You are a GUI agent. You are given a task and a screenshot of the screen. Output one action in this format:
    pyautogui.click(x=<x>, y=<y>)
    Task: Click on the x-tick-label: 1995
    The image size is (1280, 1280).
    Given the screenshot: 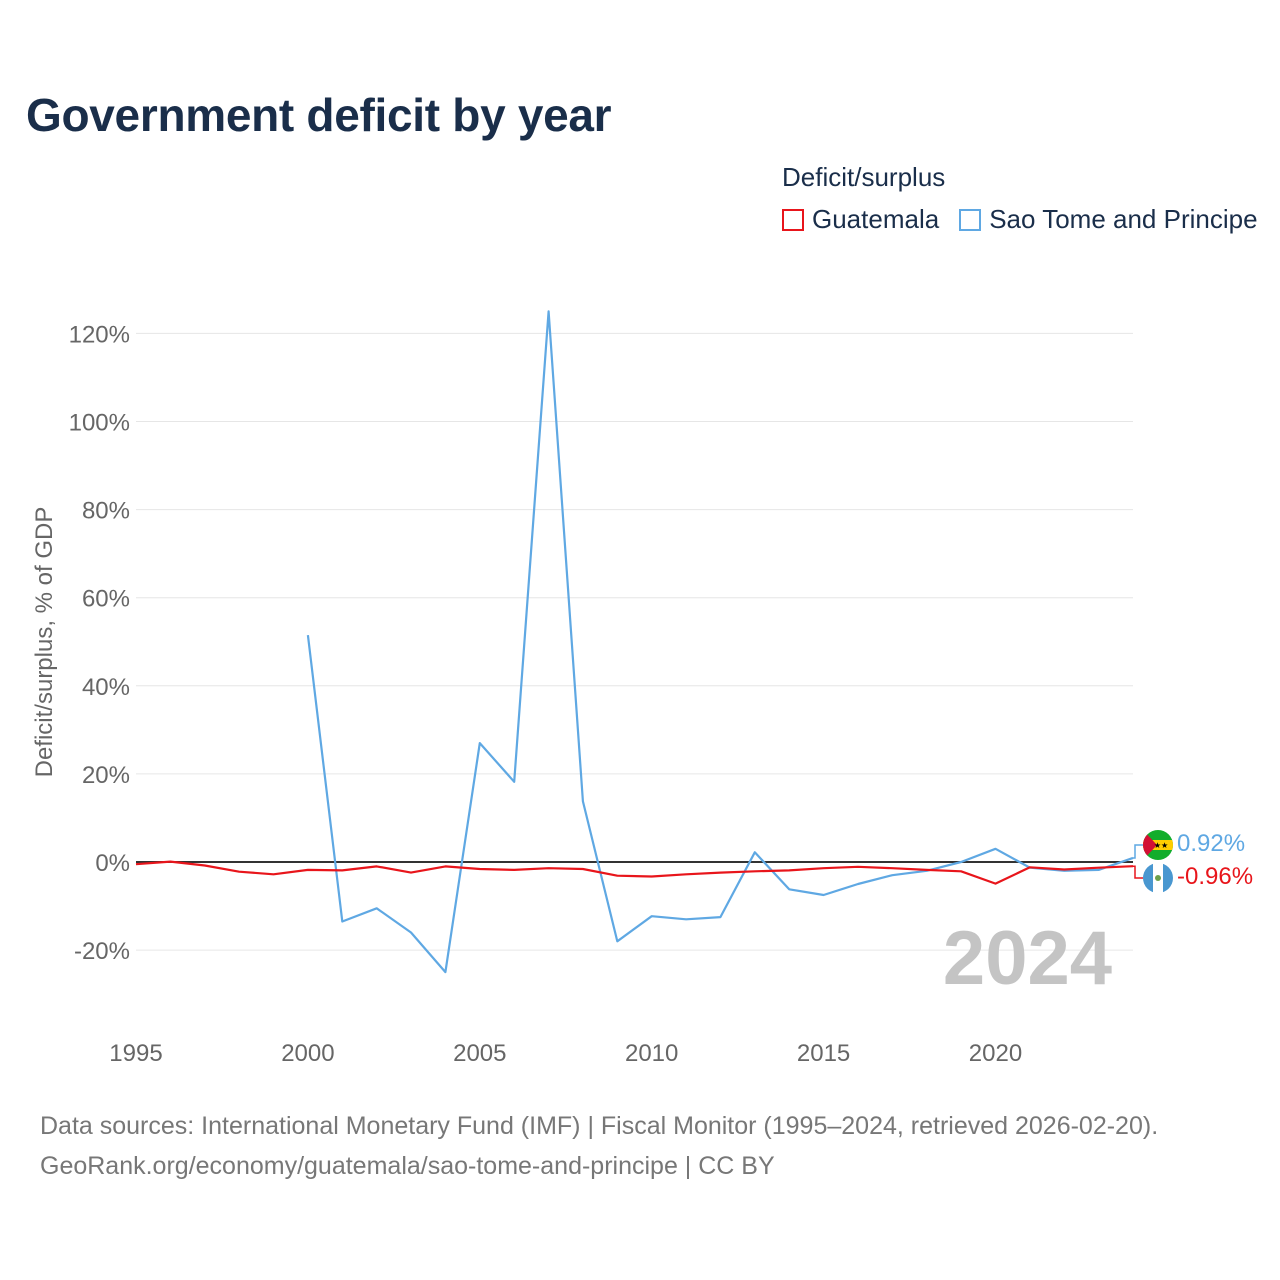 What is the action you would take?
    pyautogui.click(x=135, y=1053)
    